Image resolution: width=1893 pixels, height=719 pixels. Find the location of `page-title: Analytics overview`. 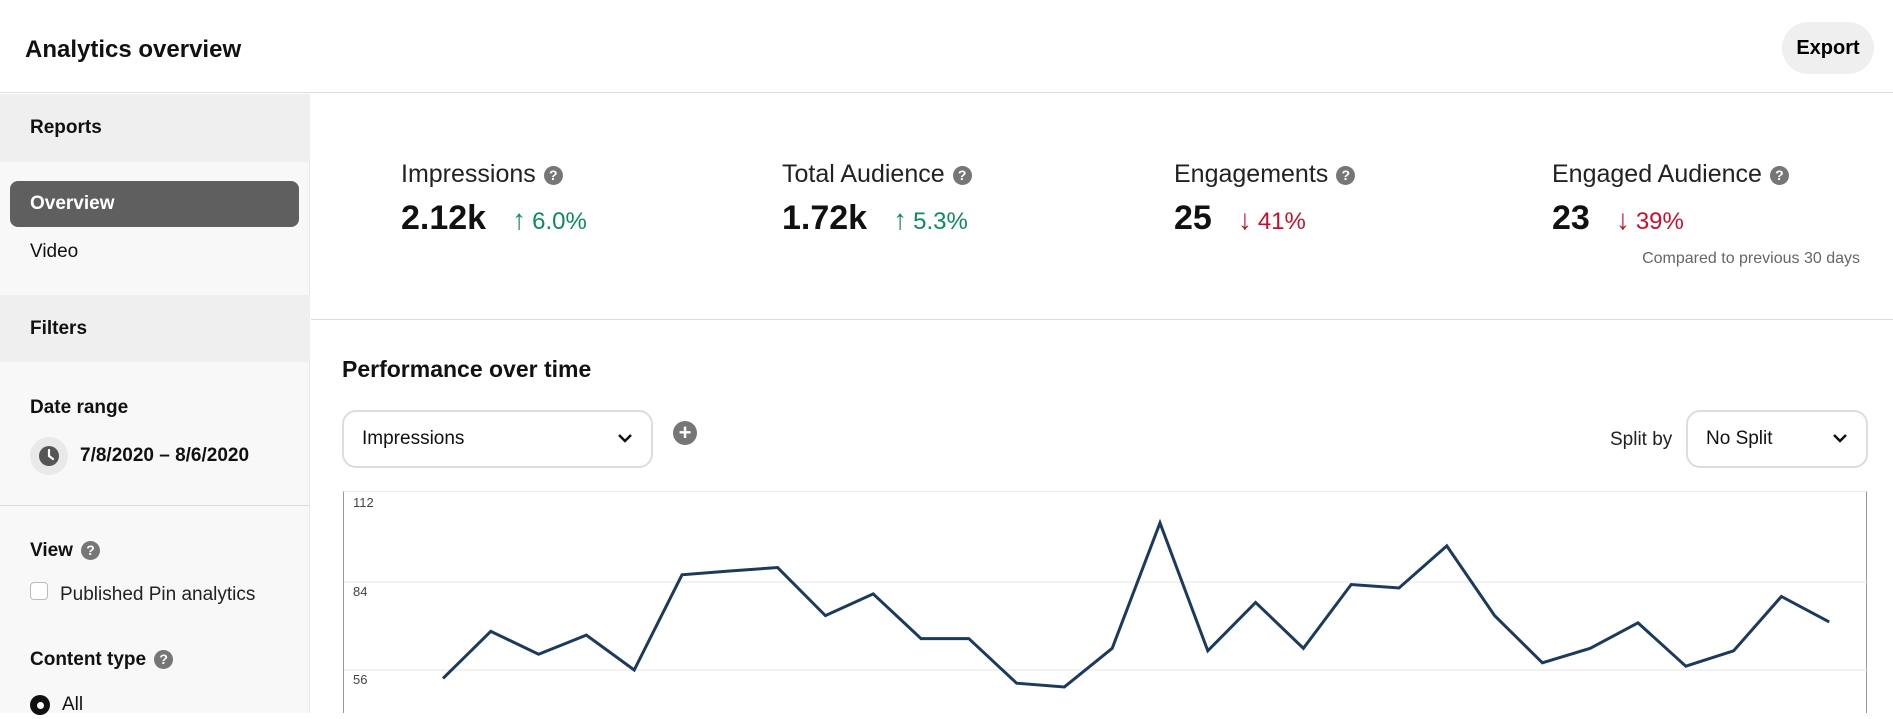

page-title: Analytics overview is located at coordinates (133, 49).